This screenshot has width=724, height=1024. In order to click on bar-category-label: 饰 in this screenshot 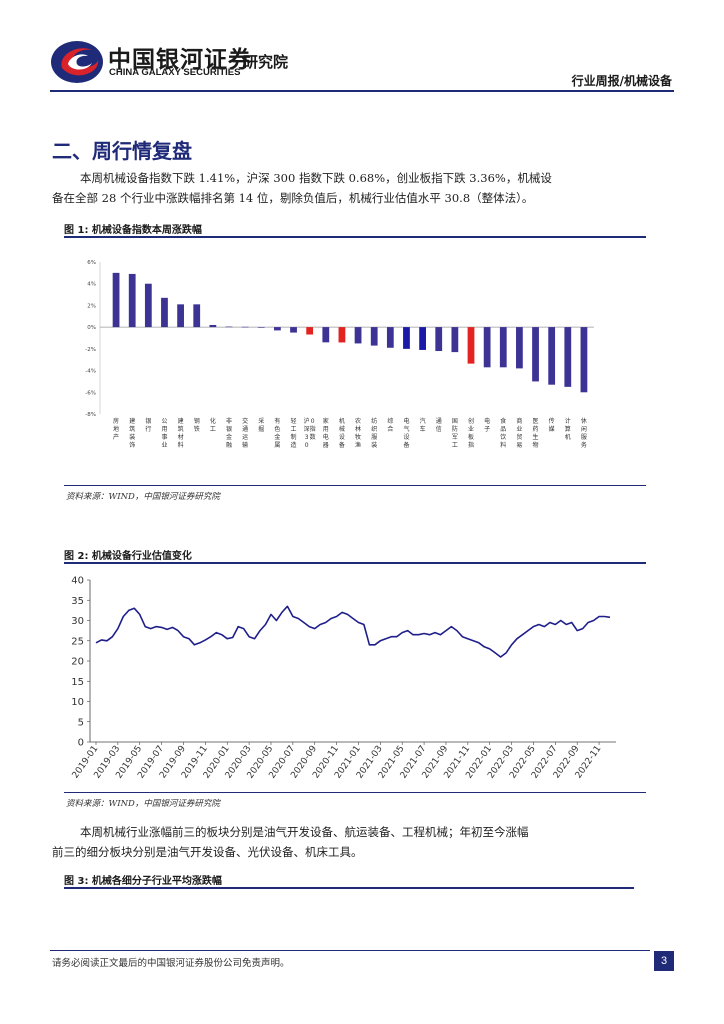, I will do `click(132, 445)`.